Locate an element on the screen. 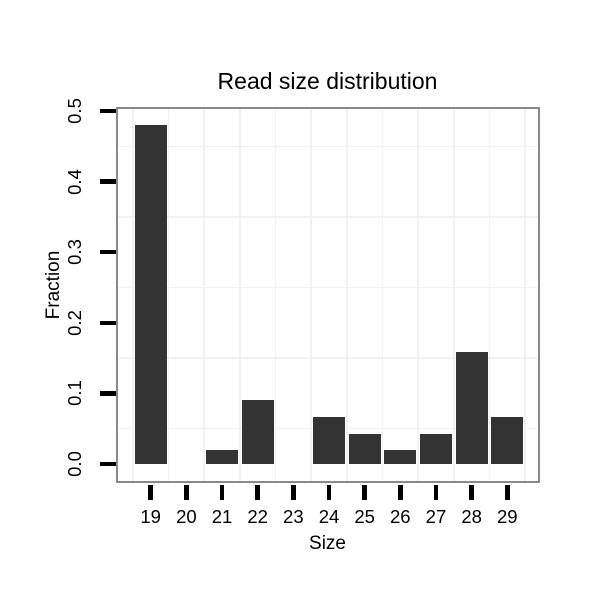 Image resolution: width=600 pixels, height=600 pixels. x-tick-label: 23 is located at coordinates (293, 516).